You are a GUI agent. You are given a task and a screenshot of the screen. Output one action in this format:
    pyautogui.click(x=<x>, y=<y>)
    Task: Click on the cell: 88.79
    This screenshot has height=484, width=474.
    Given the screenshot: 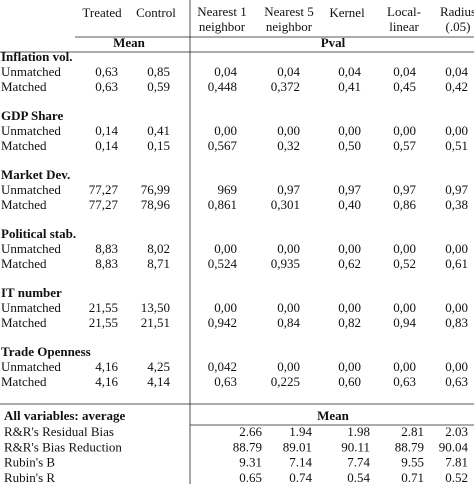 What is the action you would take?
    pyautogui.click(x=247, y=446)
    